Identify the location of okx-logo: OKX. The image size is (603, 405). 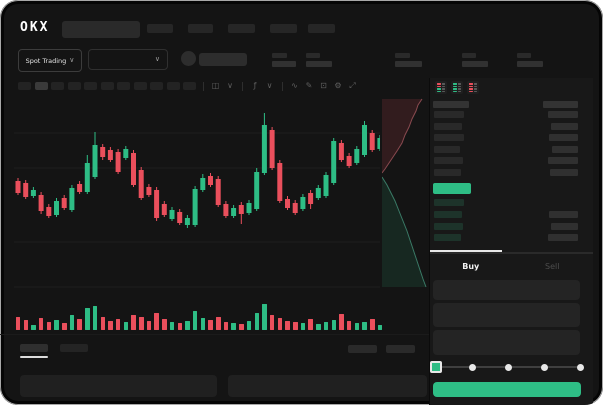
(35, 27).